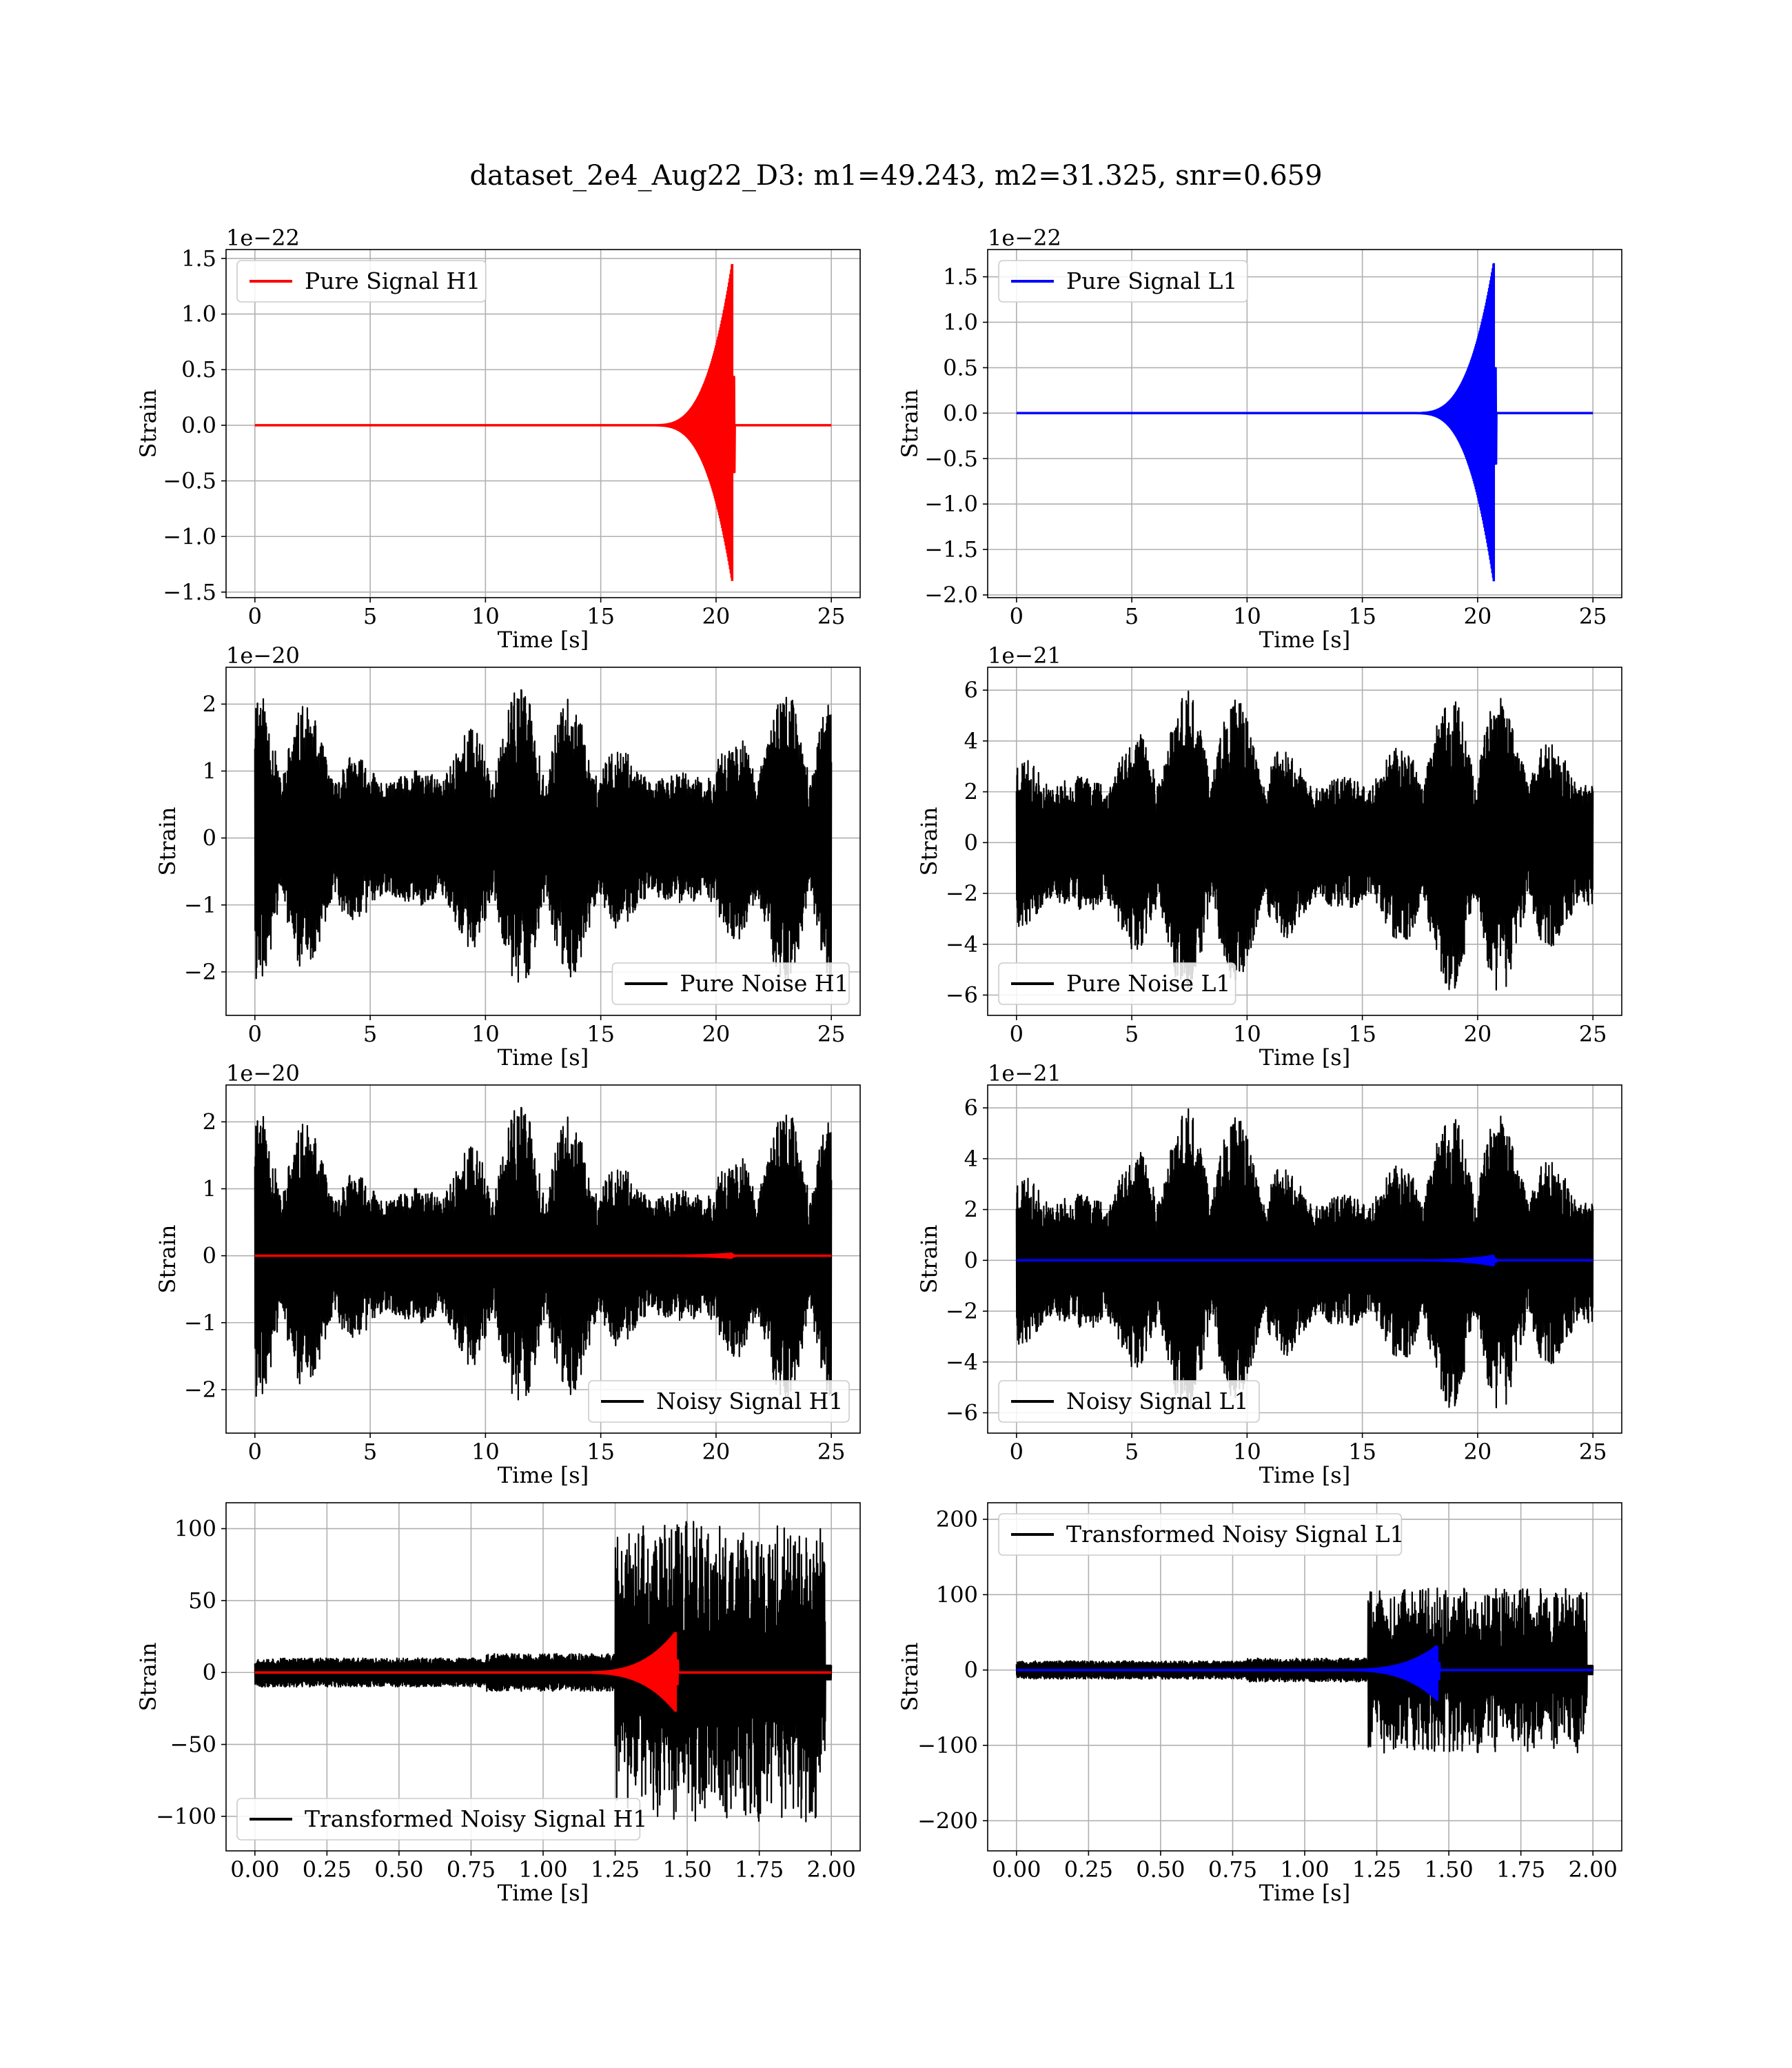 The image size is (1792, 2068). What do you see at coordinates (543, 422) in the screenshot?
I see `series-line-pure-signal-h1` at bounding box center [543, 422].